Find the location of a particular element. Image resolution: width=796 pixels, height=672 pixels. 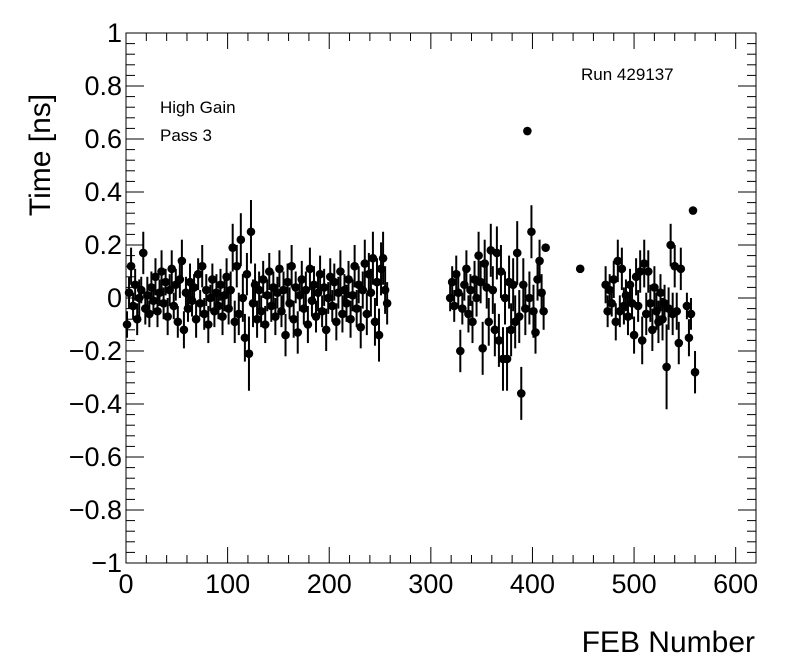

y-tick-label: −0.6 is located at coordinates (95, 457).